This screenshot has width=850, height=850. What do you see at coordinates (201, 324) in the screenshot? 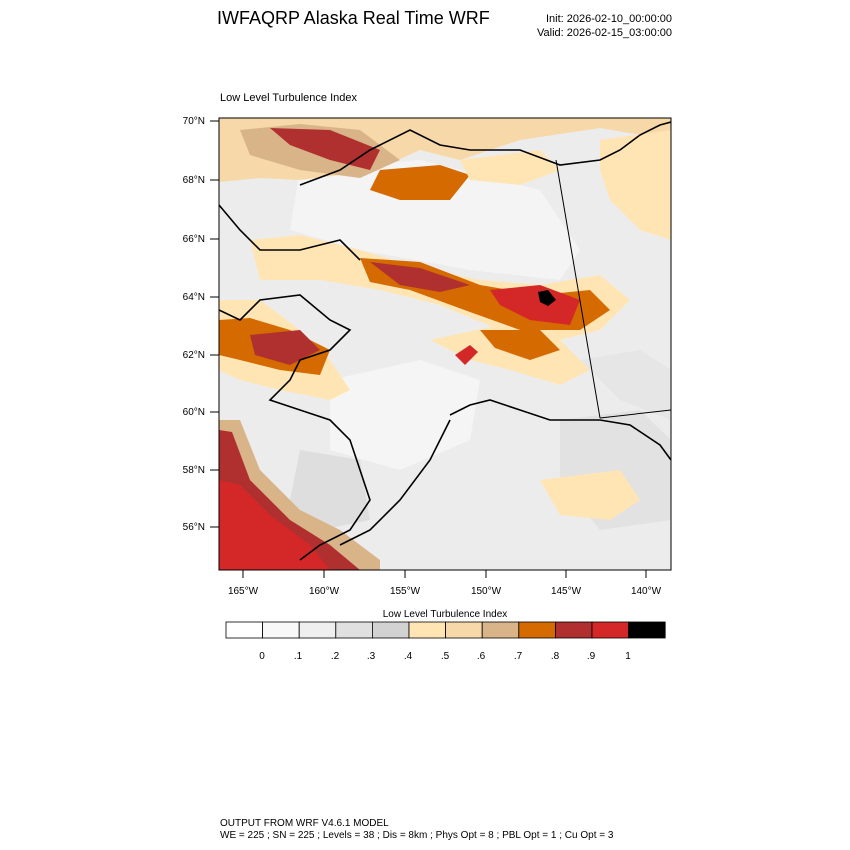
I see `lat-axis: 70°N 68°N 66°N 64°N 62°N 60°N 58°N 56°N` at bounding box center [201, 324].